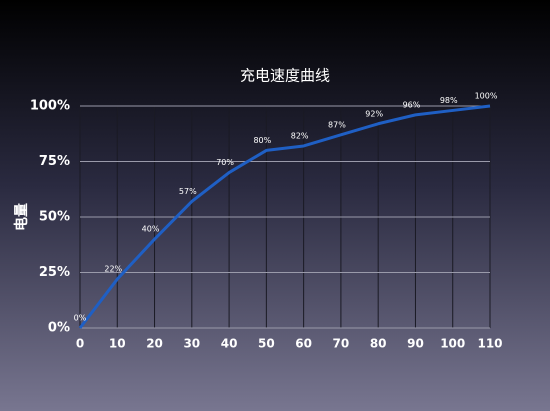  What do you see at coordinates (117, 344) in the screenshot?
I see `x-tick-label: 10` at bounding box center [117, 344].